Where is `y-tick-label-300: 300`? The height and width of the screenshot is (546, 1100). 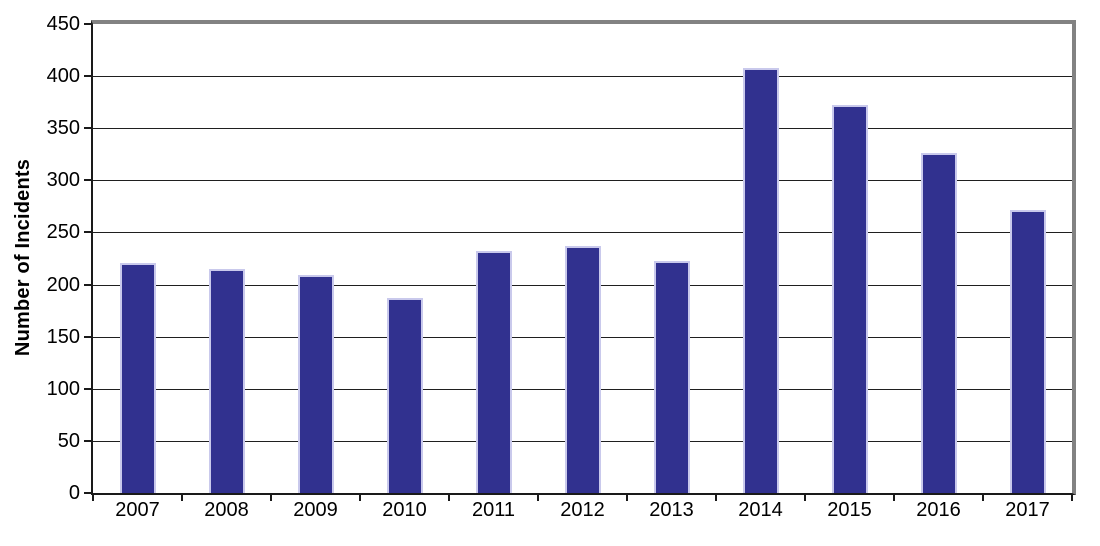 y-tick-label-300: 300 is located at coordinates (63, 180).